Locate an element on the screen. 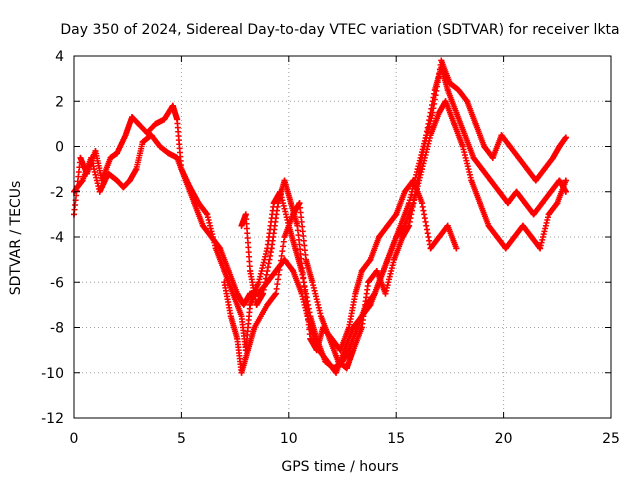 This screenshot has width=640, height=480. y-tick-label: -12 is located at coordinates (52, 419).